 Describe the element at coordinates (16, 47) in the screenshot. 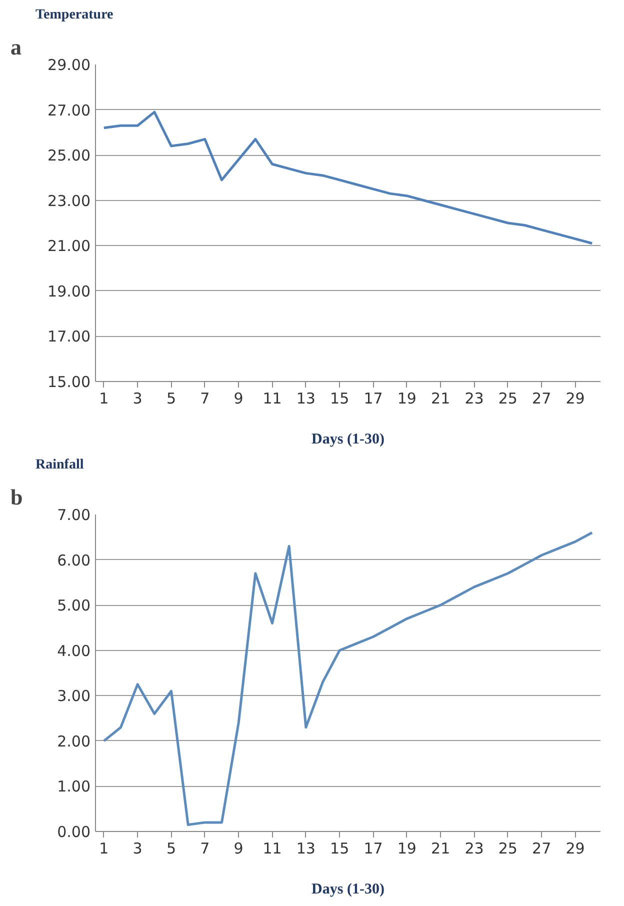

I see `text: a` at that location.